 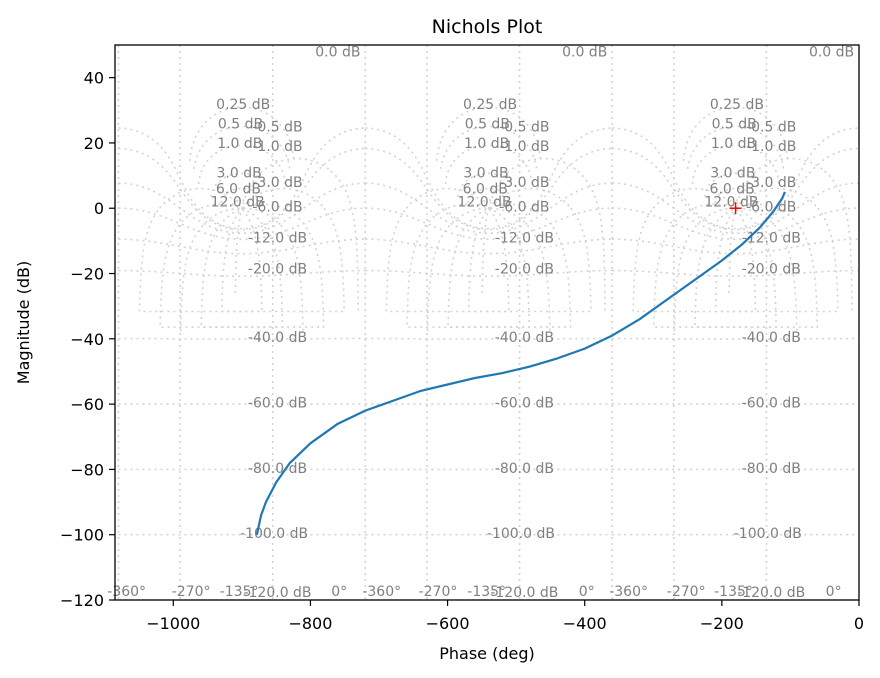 I want to click on x-tick-label: −800, so click(x=310, y=623).